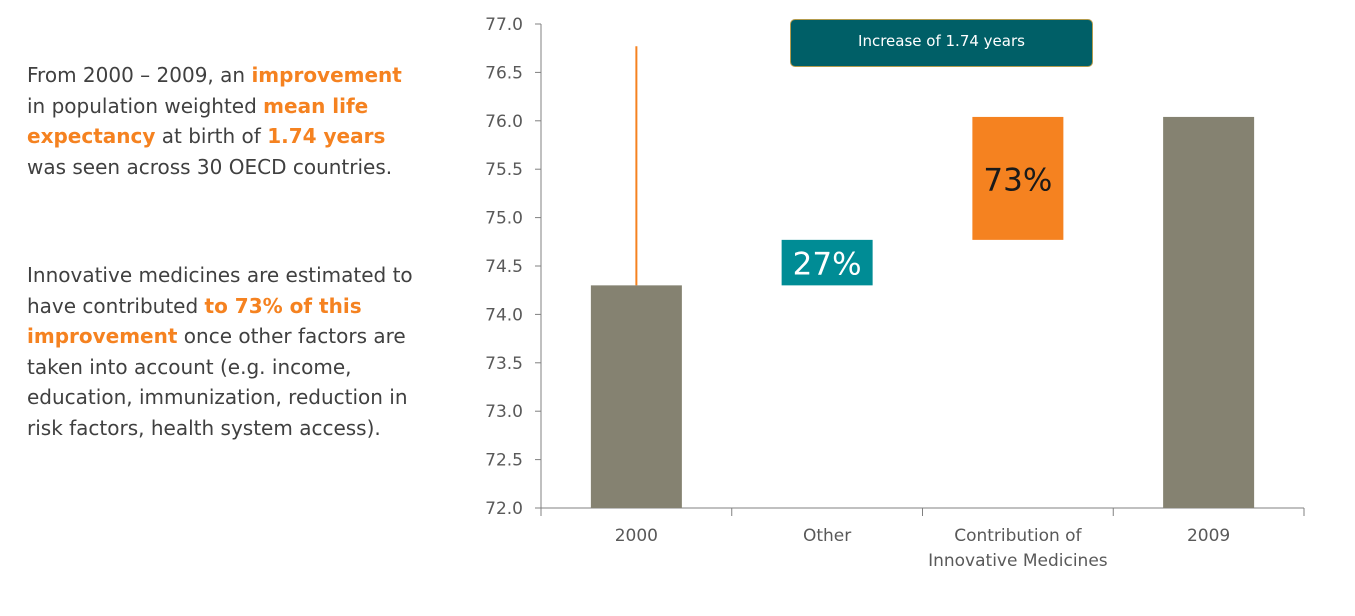 The image size is (1355, 616). Describe the element at coordinates (636, 396) in the screenshot. I see `bar-2000` at that location.